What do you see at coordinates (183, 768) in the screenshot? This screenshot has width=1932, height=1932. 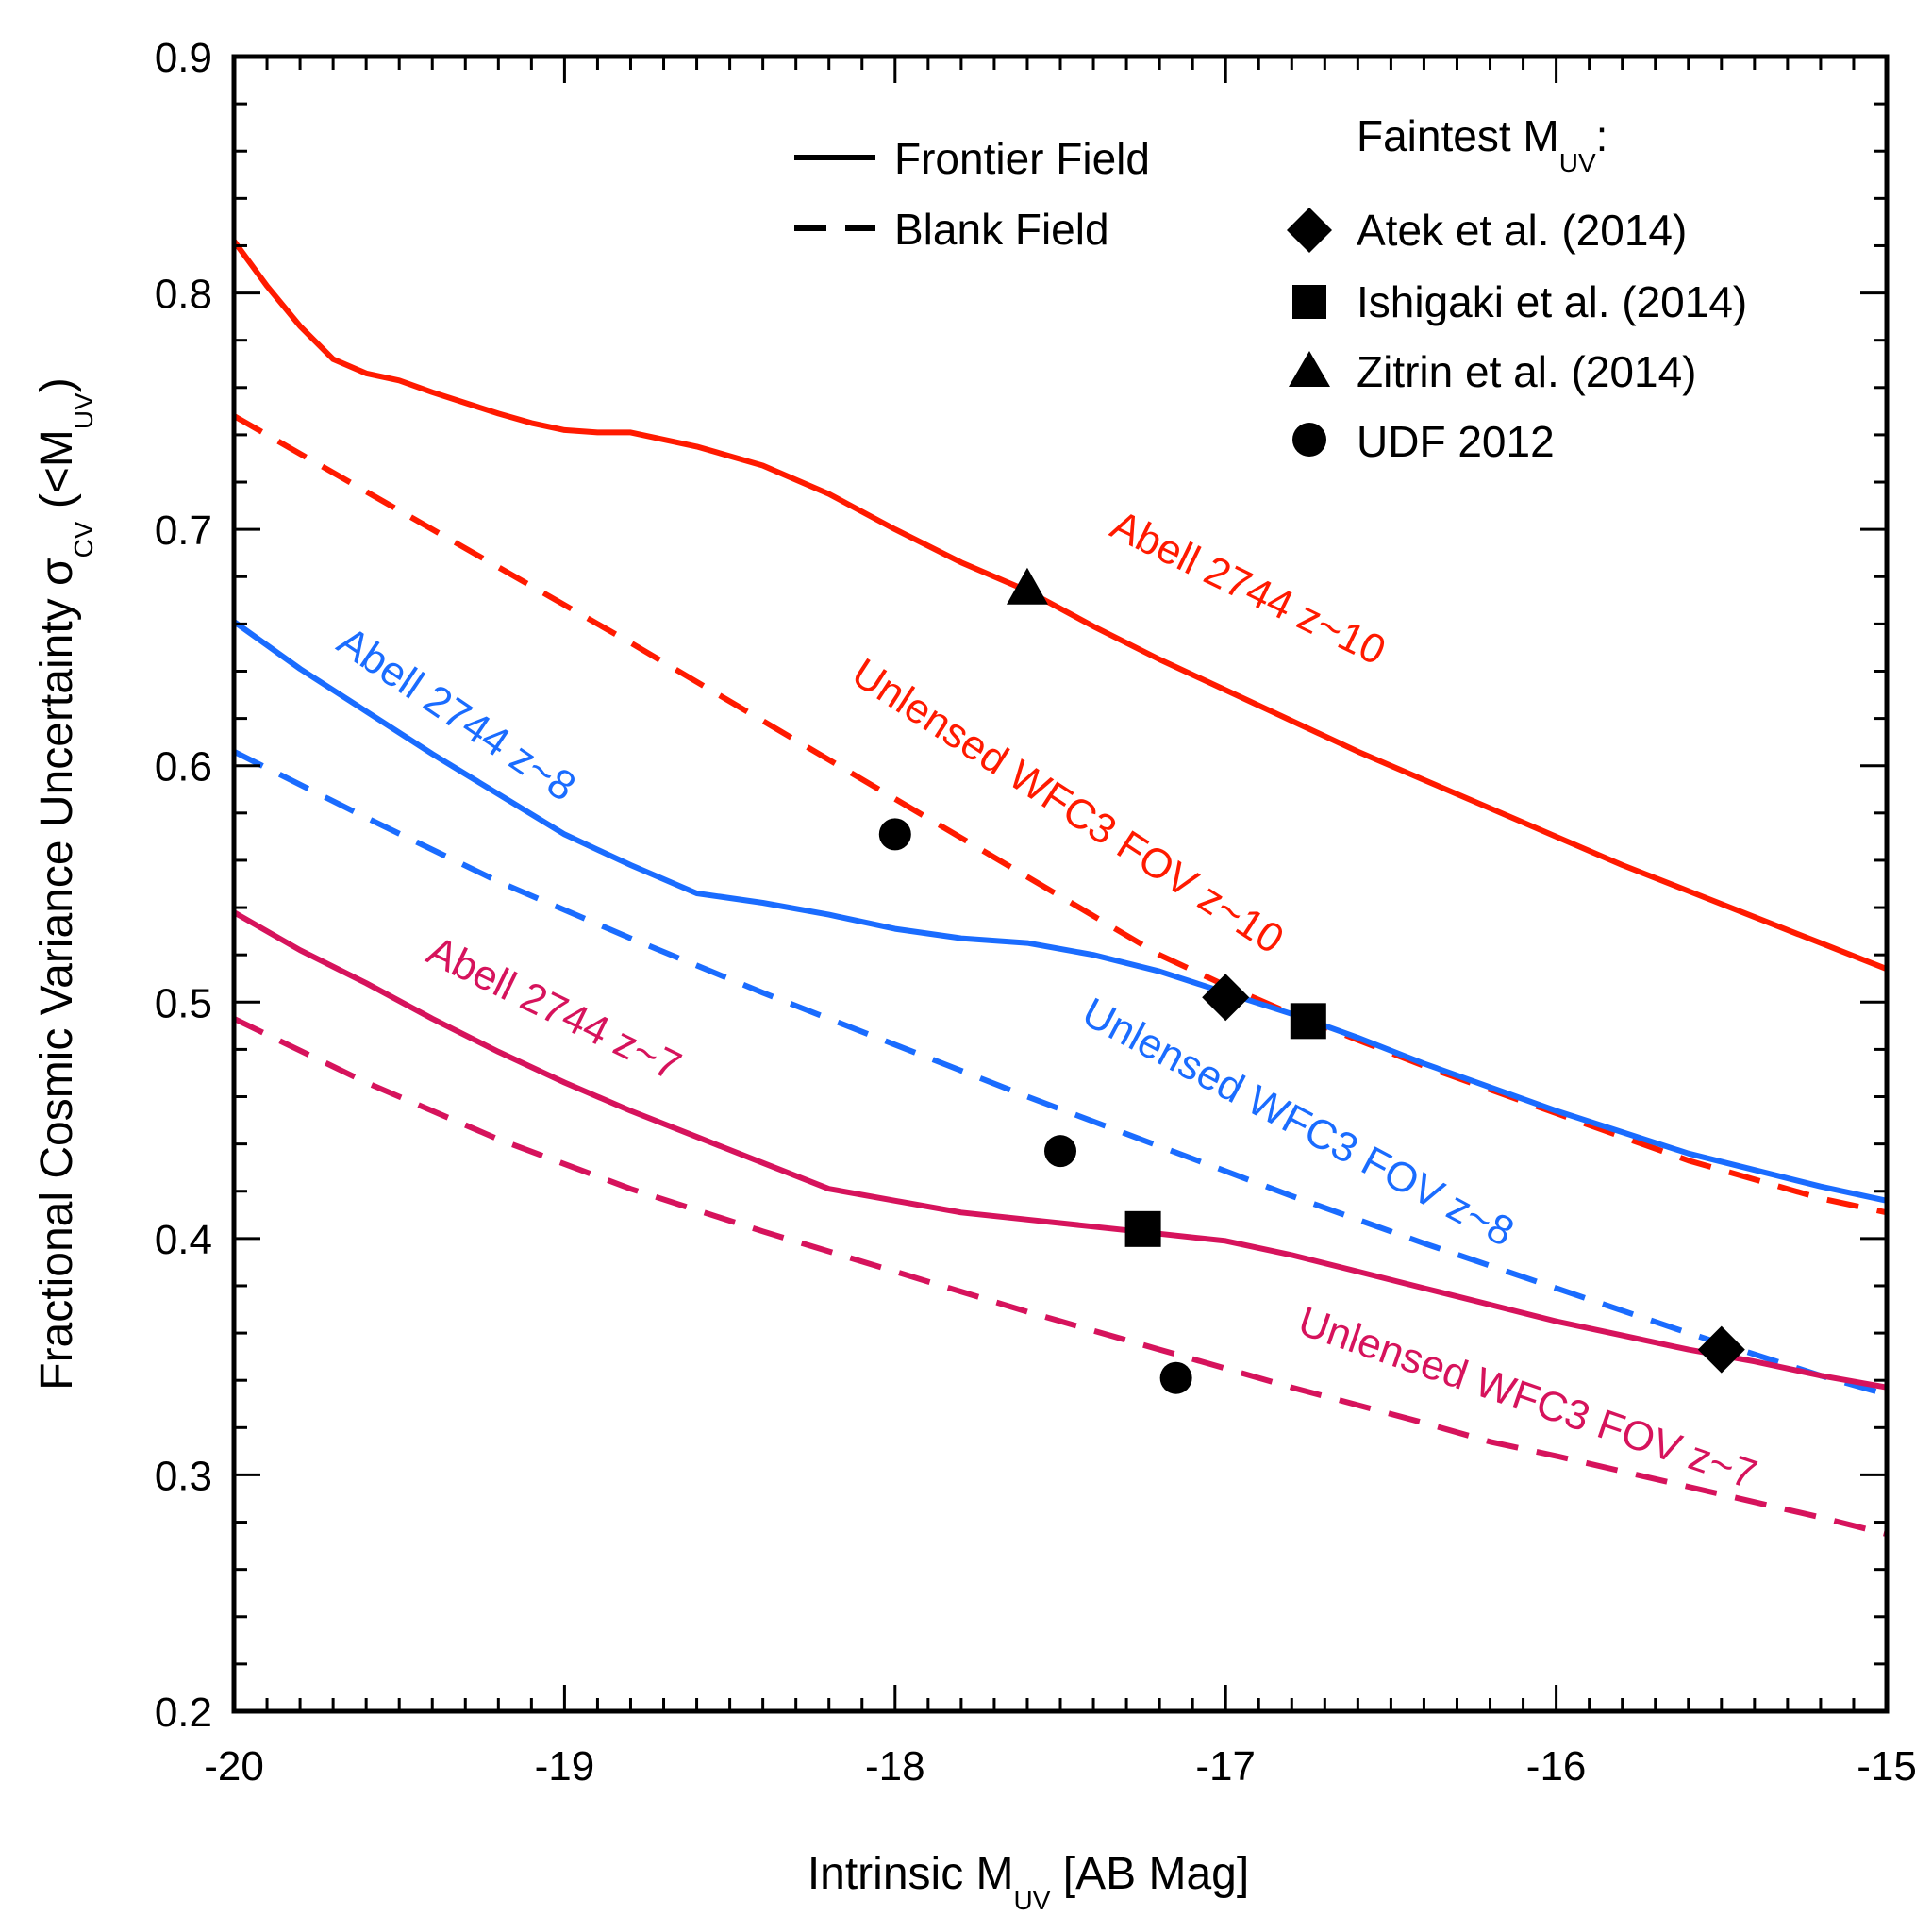 I see `y-tick-label: 0.6` at bounding box center [183, 768].